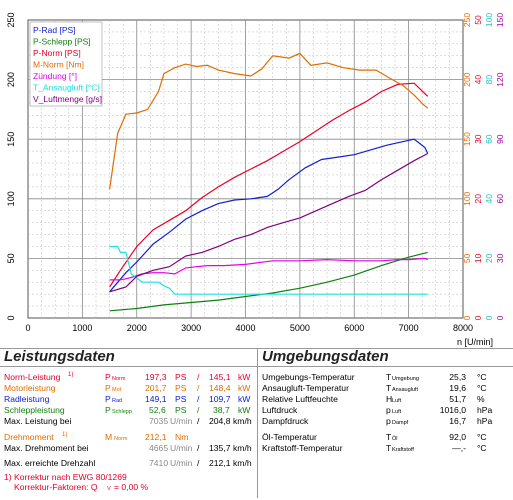 This screenshot has height=500, width=513. I want to click on env-symbol-sub: Dampf, so click(400, 423).